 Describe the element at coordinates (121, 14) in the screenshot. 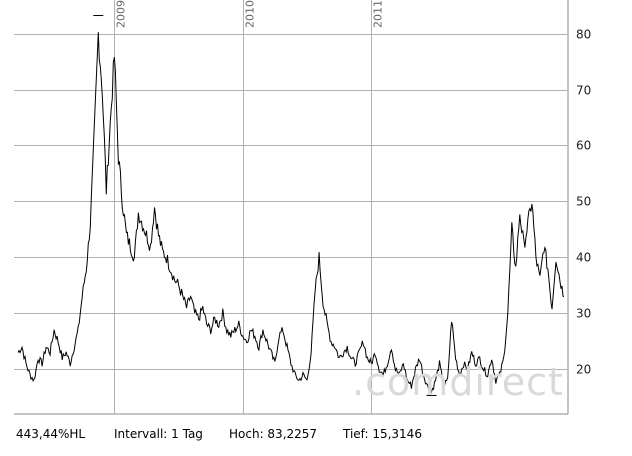

I see `x-tick-label: 2009` at that location.